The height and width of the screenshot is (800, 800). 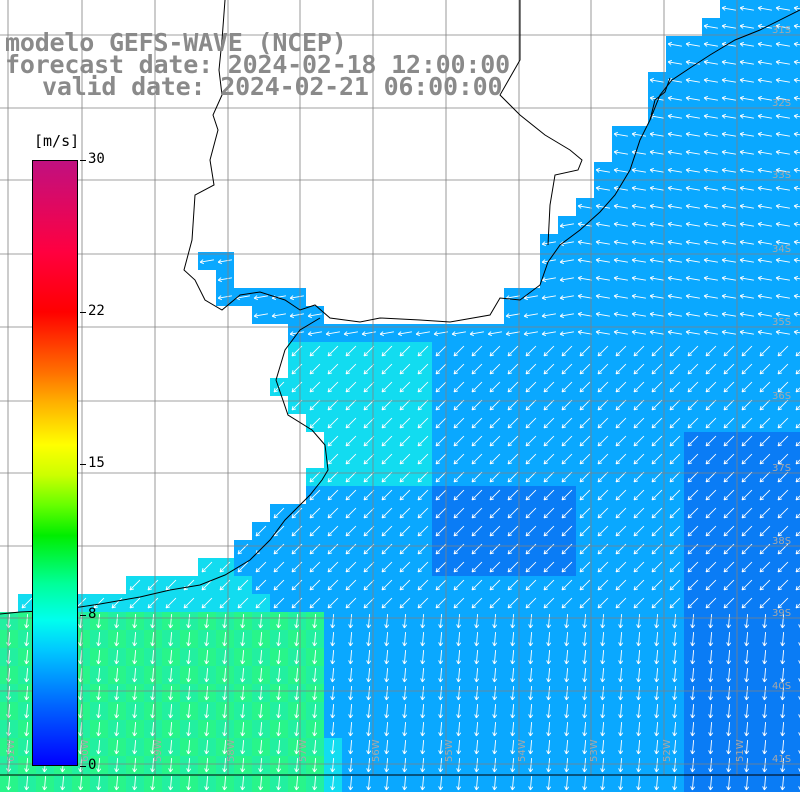 What do you see at coordinates (96, 463) in the screenshot?
I see `colorbar-tick-15: 15` at bounding box center [96, 463].